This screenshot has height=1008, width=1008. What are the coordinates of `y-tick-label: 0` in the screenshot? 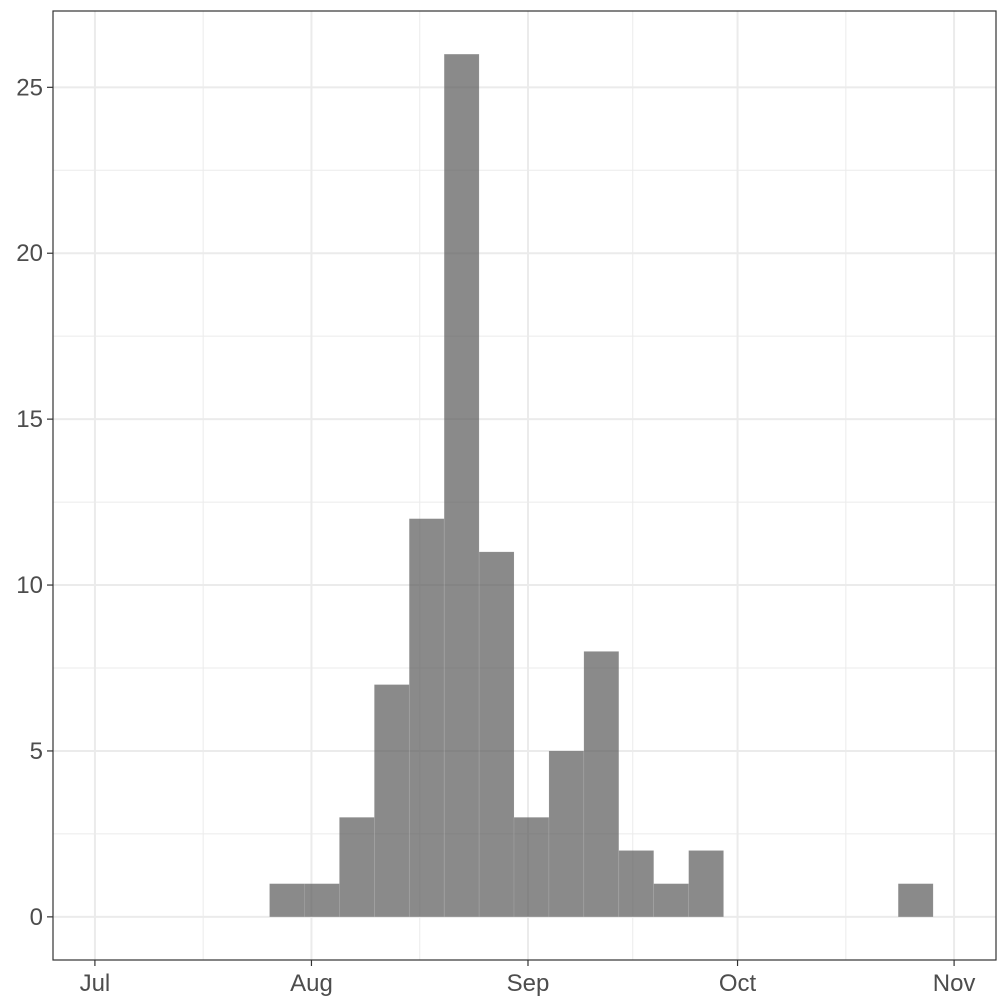 It's located at (36, 917).